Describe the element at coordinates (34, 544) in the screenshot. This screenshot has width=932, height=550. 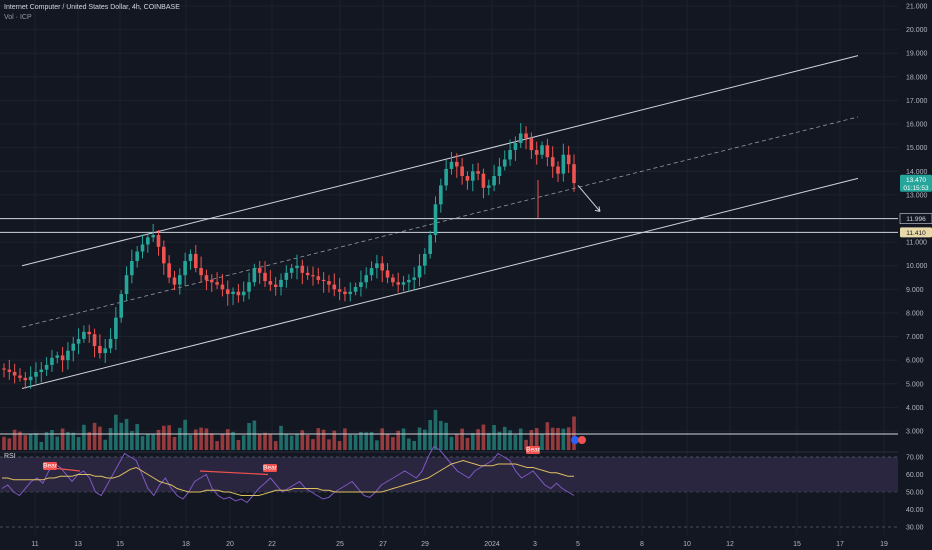
I see `x-tick-label: 11` at that location.